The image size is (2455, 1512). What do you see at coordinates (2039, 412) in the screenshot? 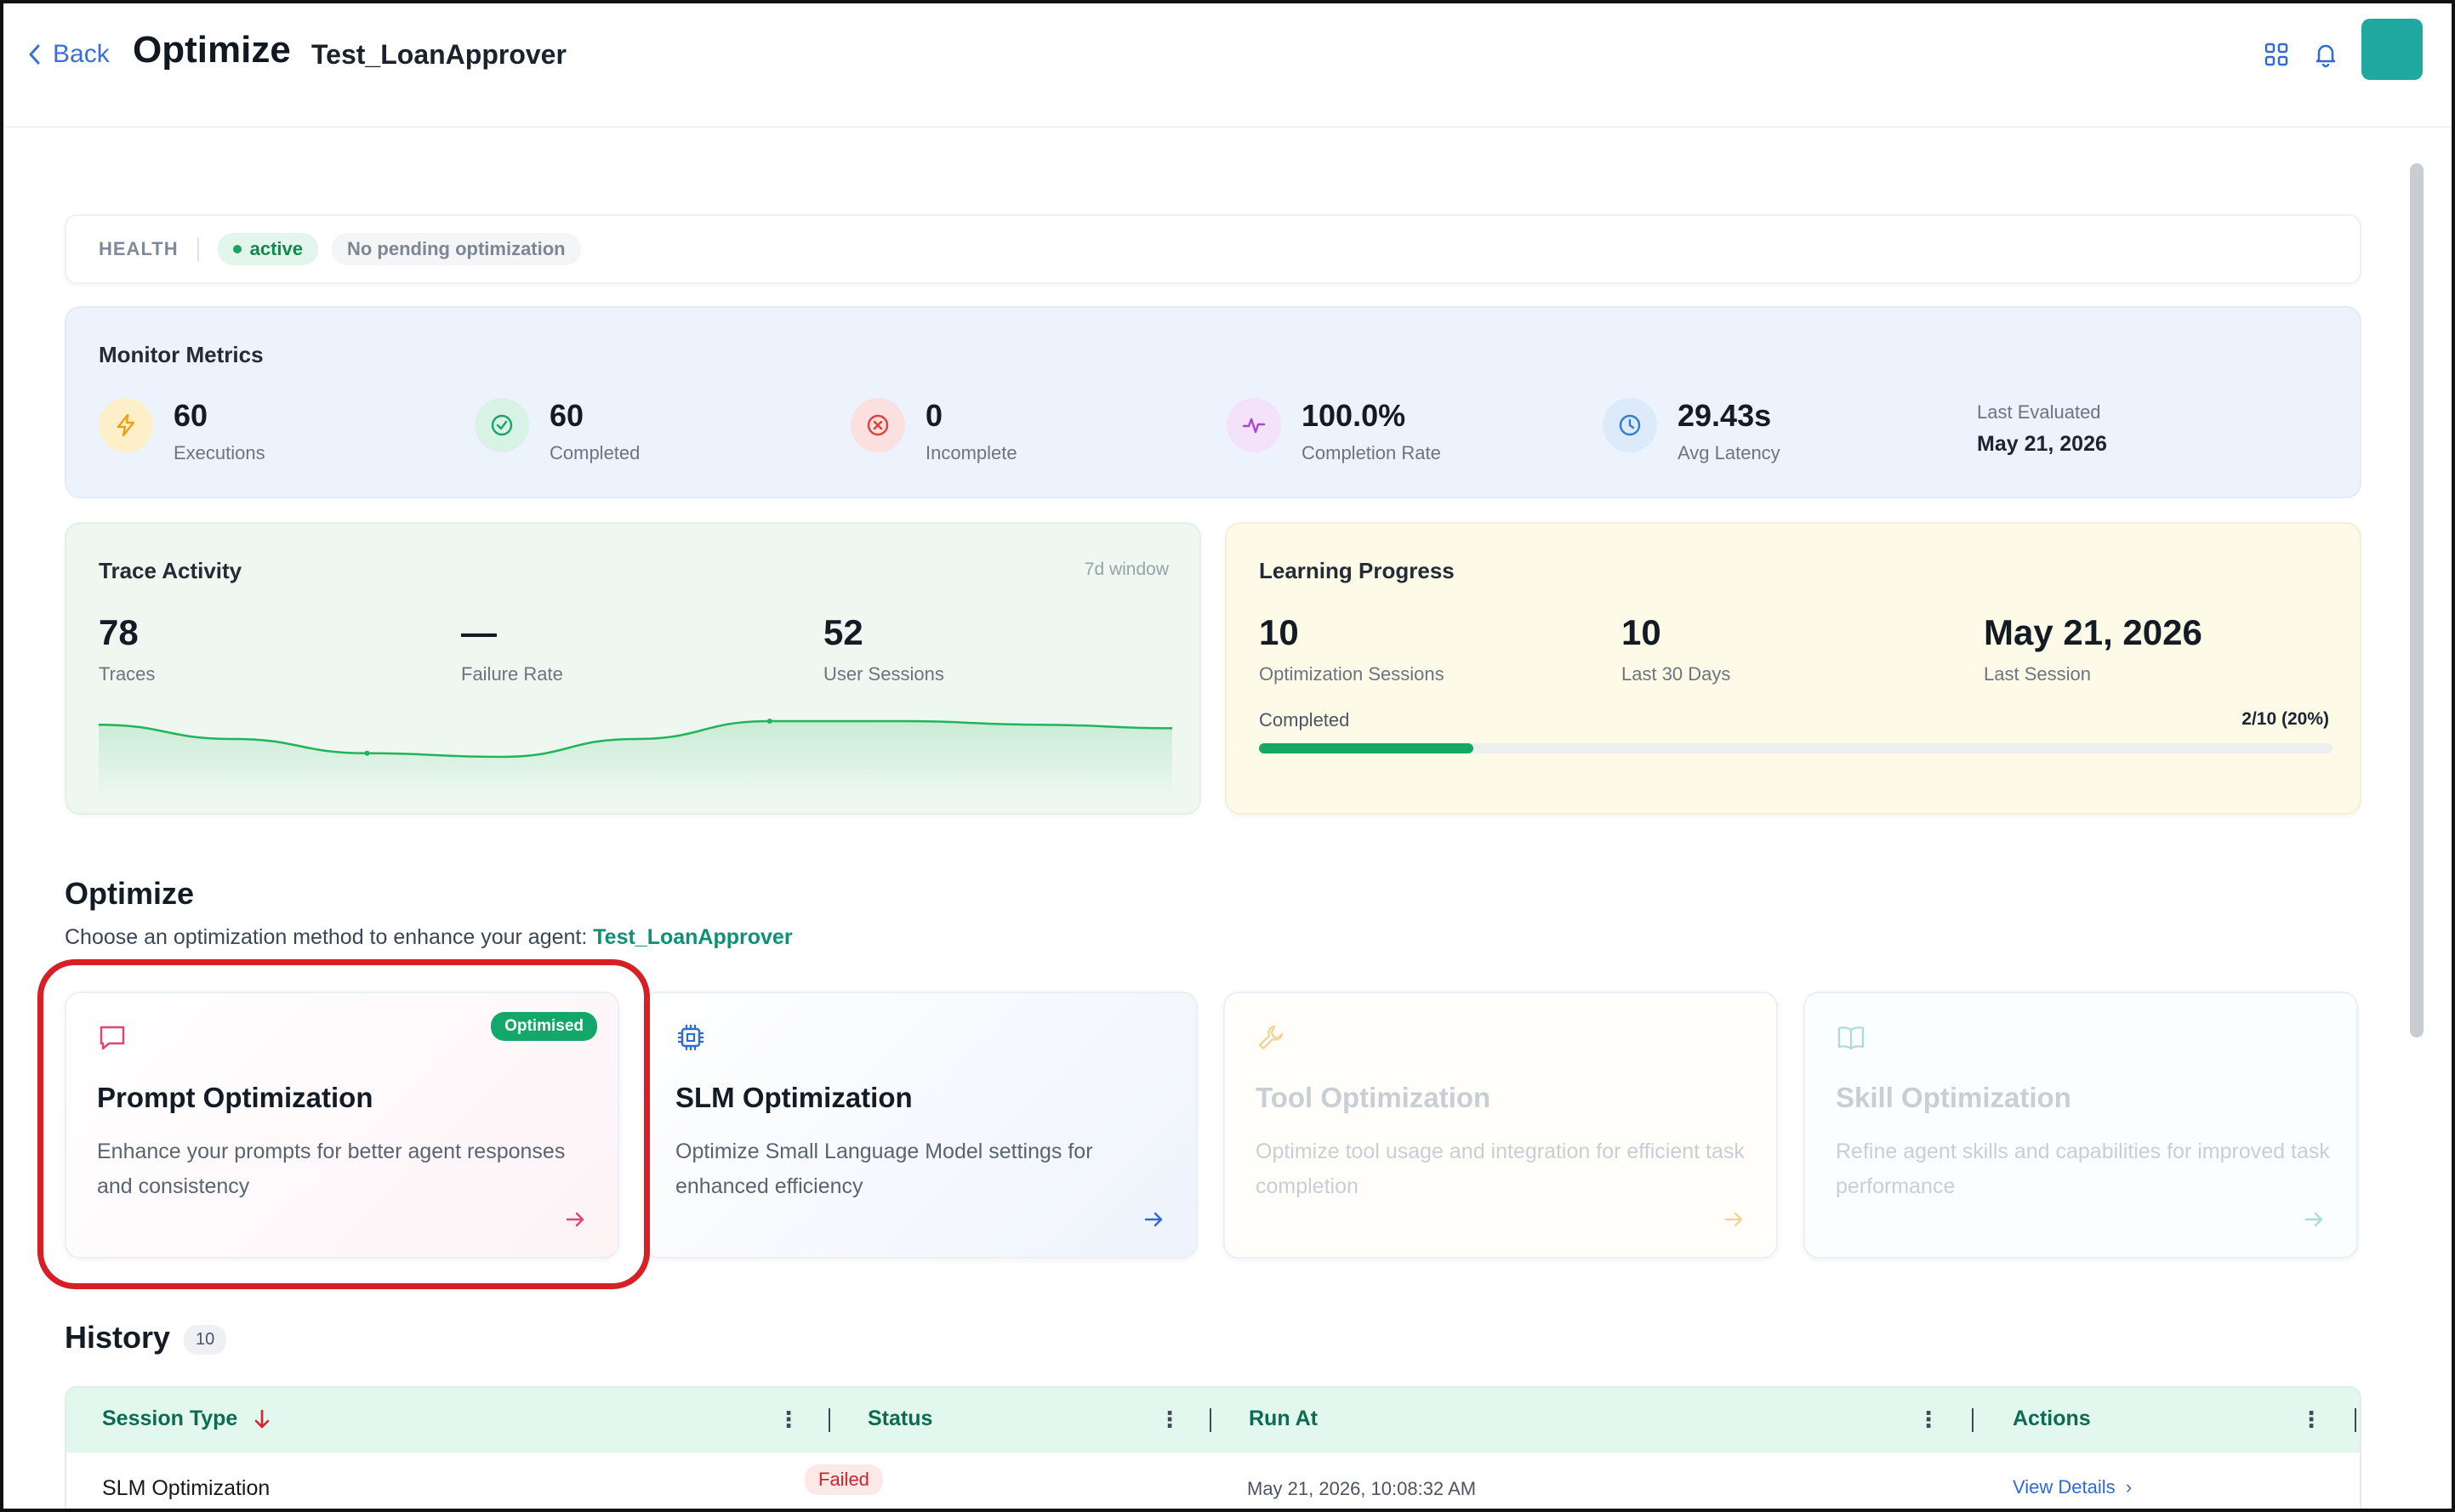
I see `last-evaluated-label: Last Evaluated` at bounding box center [2039, 412].